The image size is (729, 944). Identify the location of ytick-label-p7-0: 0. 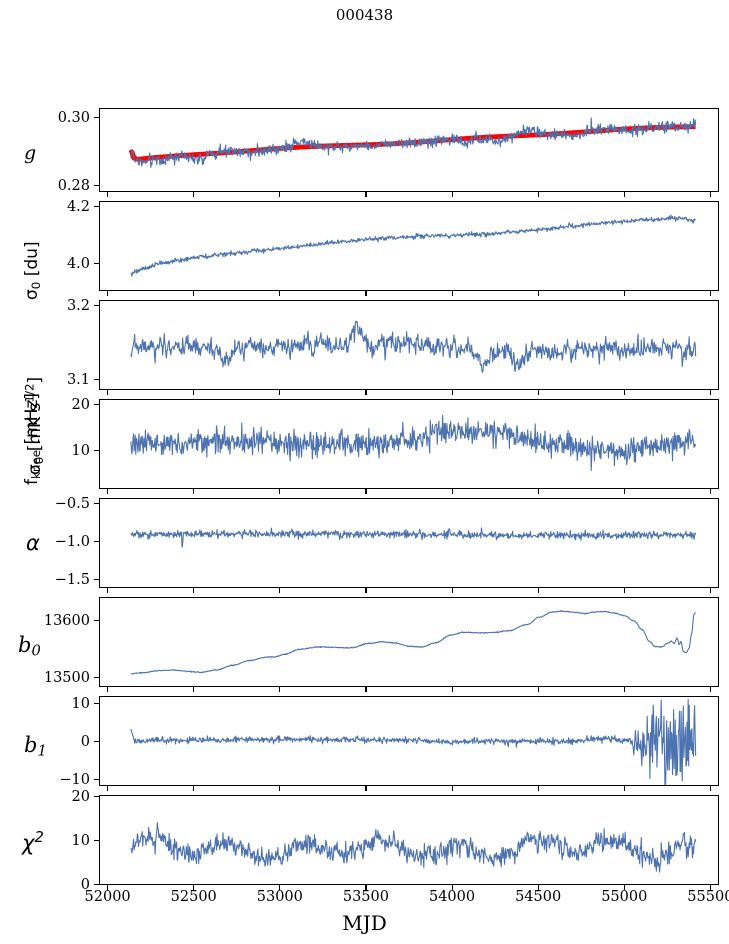
(85, 885).